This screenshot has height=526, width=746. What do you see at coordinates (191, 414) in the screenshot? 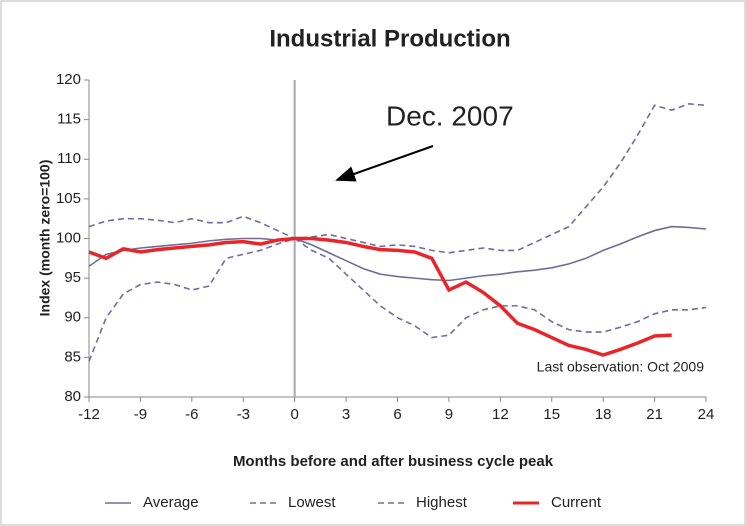
I see `x-tick-label: -6` at bounding box center [191, 414].